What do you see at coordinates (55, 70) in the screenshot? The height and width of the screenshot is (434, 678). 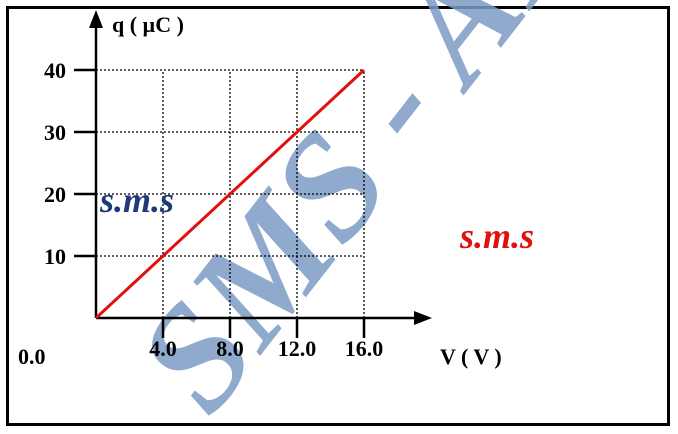 I see `y-tick-label-3: 40` at bounding box center [55, 70].